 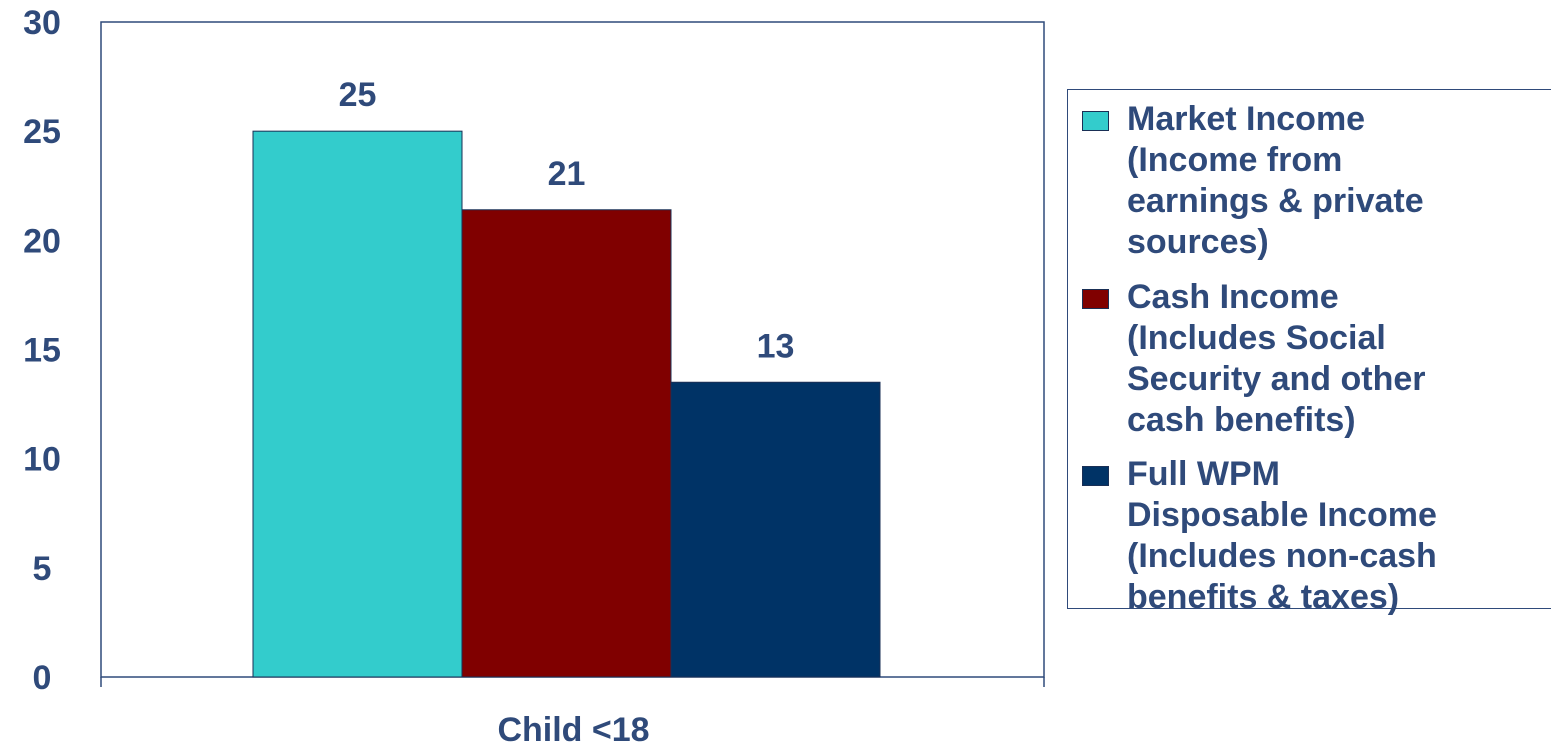 I want to click on bar-value-label: 13, so click(x=776, y=346).